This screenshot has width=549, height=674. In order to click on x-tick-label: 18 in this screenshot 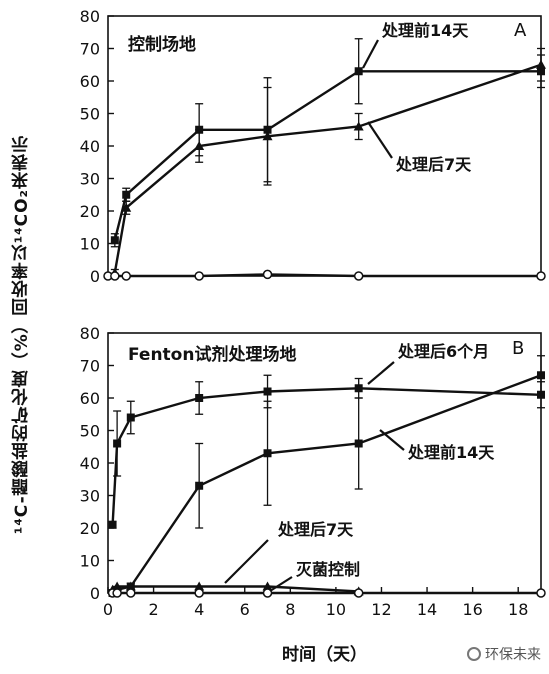, I will do `click(518, 609)`.